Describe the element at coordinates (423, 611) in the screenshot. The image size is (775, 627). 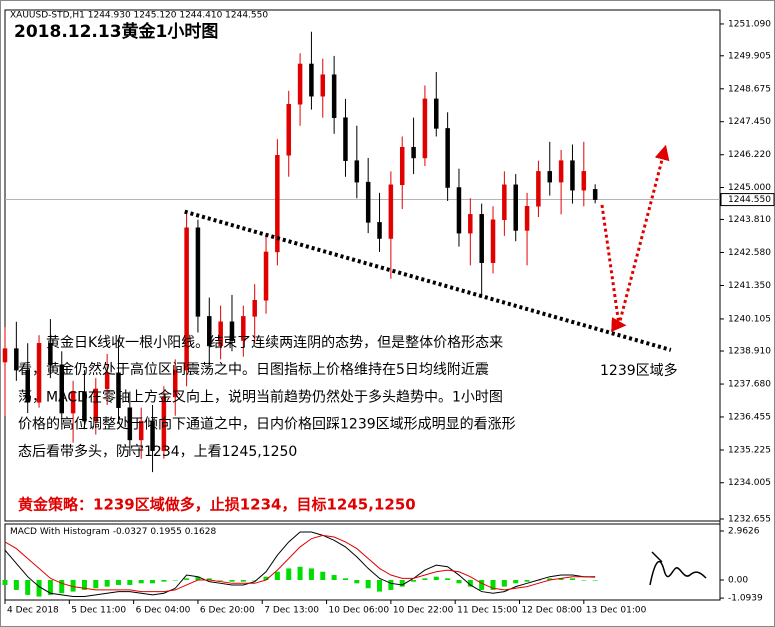
I see `x-tick-label: 10 Dec 22:00` at that location.